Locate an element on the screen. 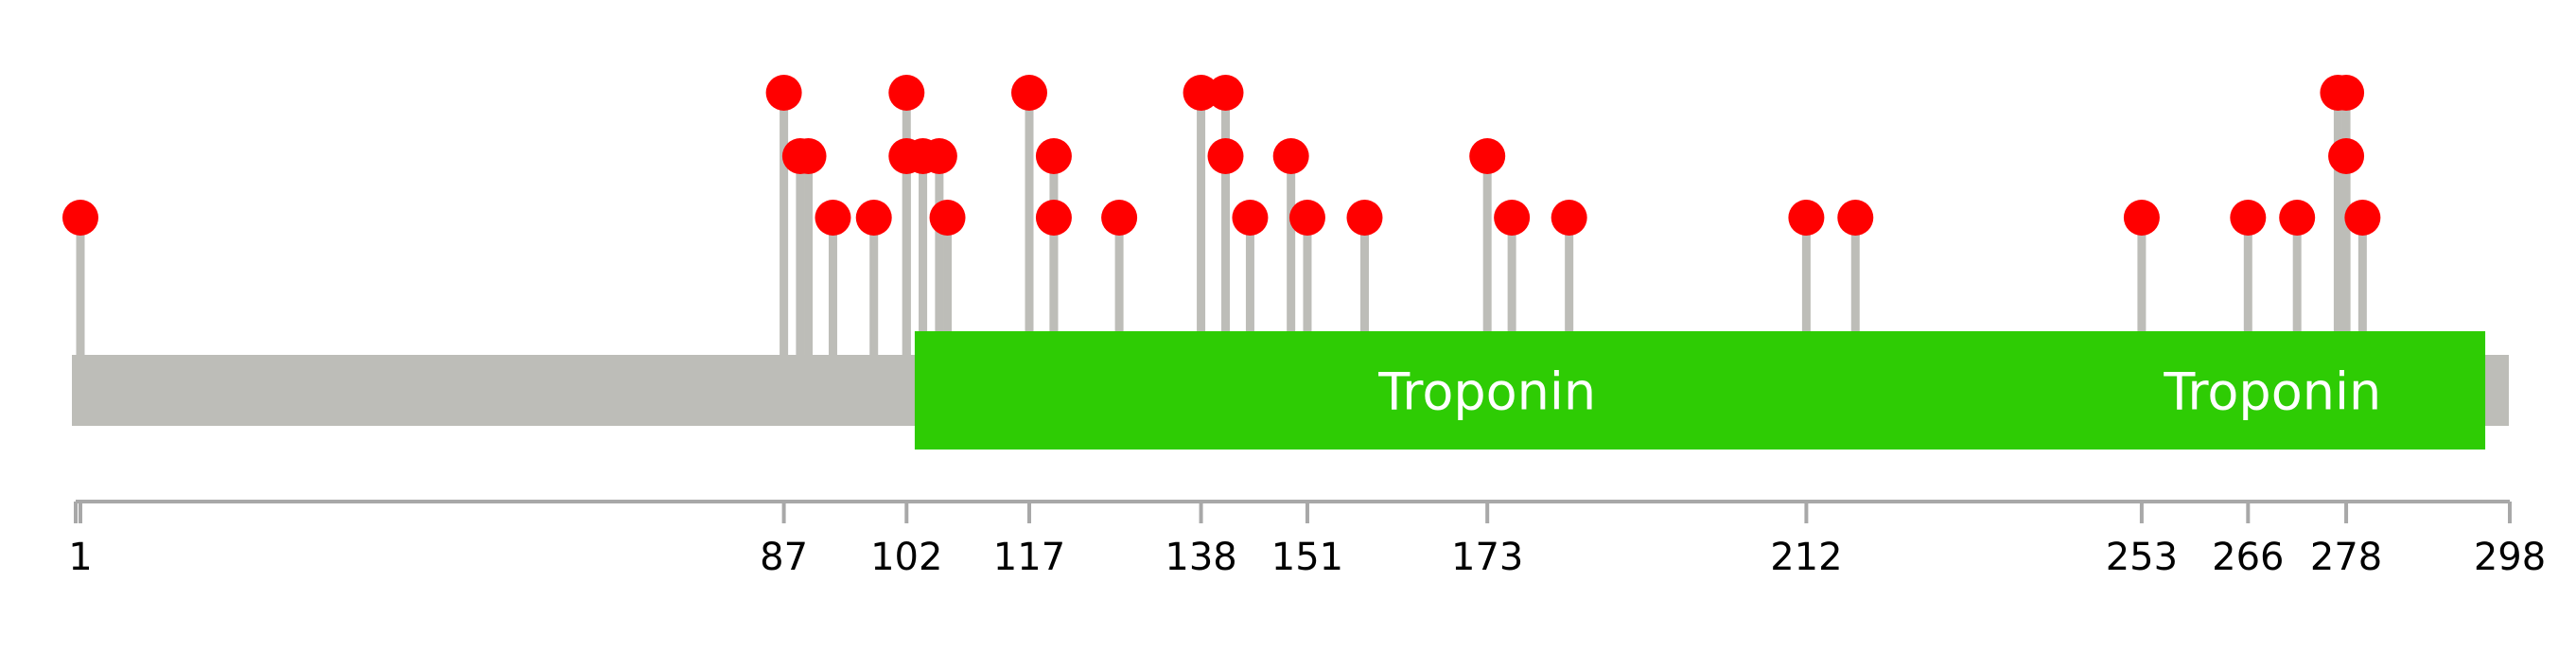 The image size is (2576, 670). domain-troponin is located at coordinates (1700, 390).